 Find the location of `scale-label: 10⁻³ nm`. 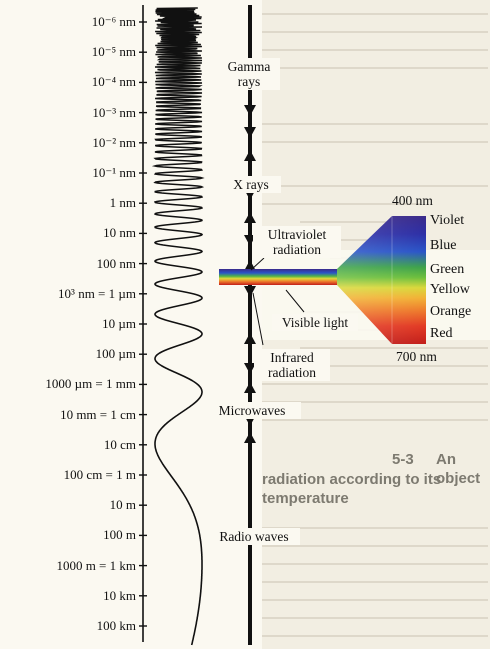

scale-label: 10⁻³ nm is located at coordinates (114, 112).